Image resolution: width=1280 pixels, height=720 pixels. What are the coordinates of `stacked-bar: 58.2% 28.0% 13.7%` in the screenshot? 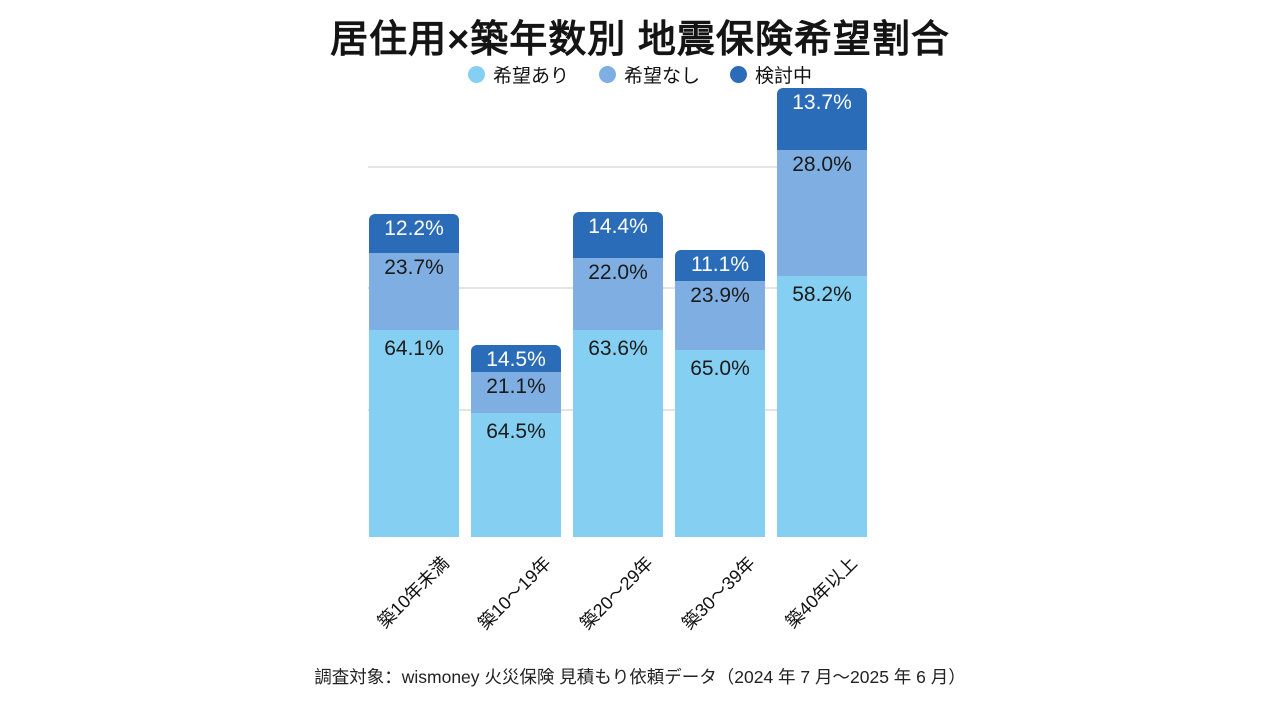 It's located at (822, 312).